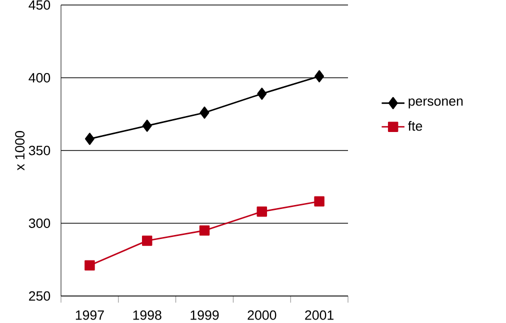  I want to click on x-tick-label: 1999, so click(204, 315).